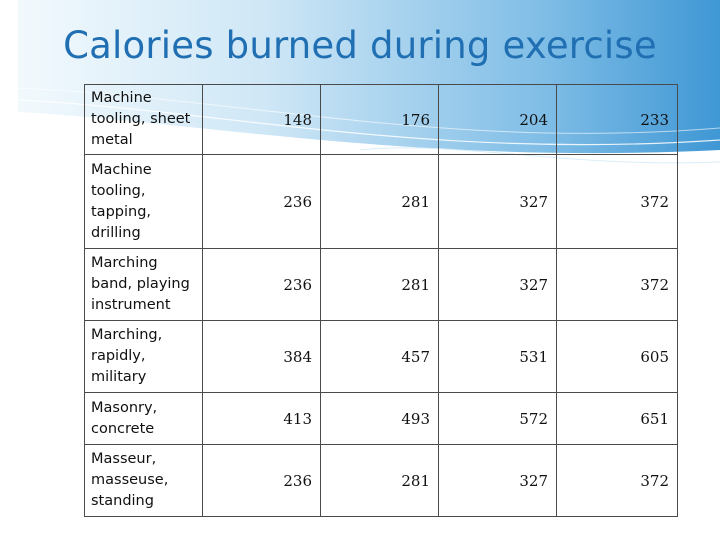 The height and width of the screenshot is (540, 720). I want to click on value-cell: 413, so click(261, 418).